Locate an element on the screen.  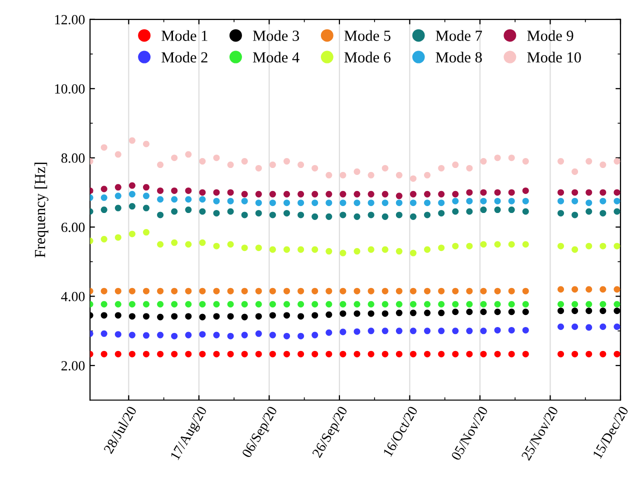
legend-label: Mode 1 is located at coordinates (185, 35).